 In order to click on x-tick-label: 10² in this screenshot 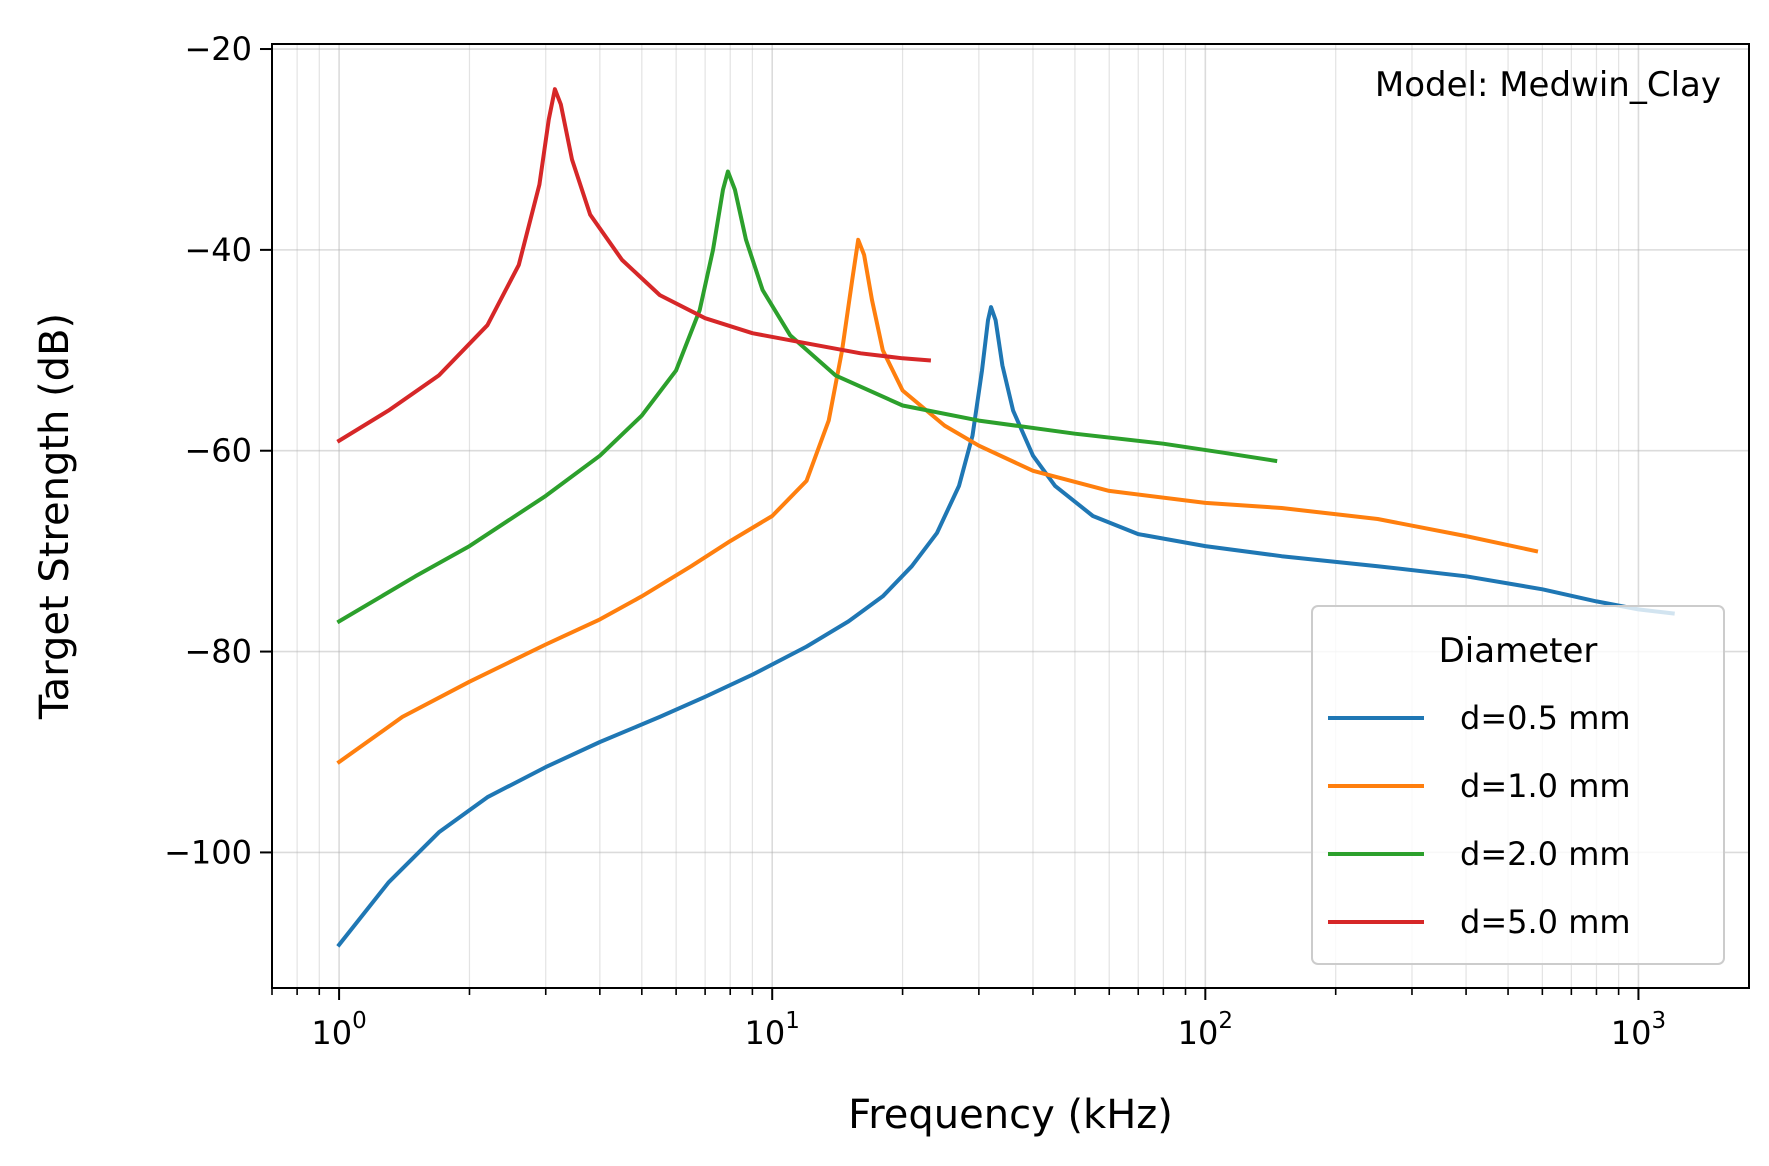, I will do `click(1205, 1030)`.